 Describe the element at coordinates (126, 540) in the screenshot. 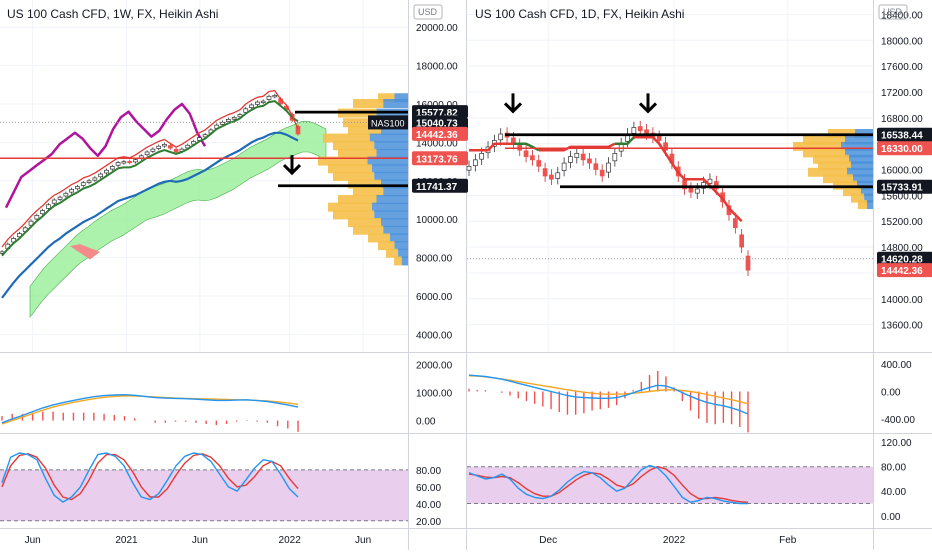

I see `weekly-time-tick: 2021` at that location.